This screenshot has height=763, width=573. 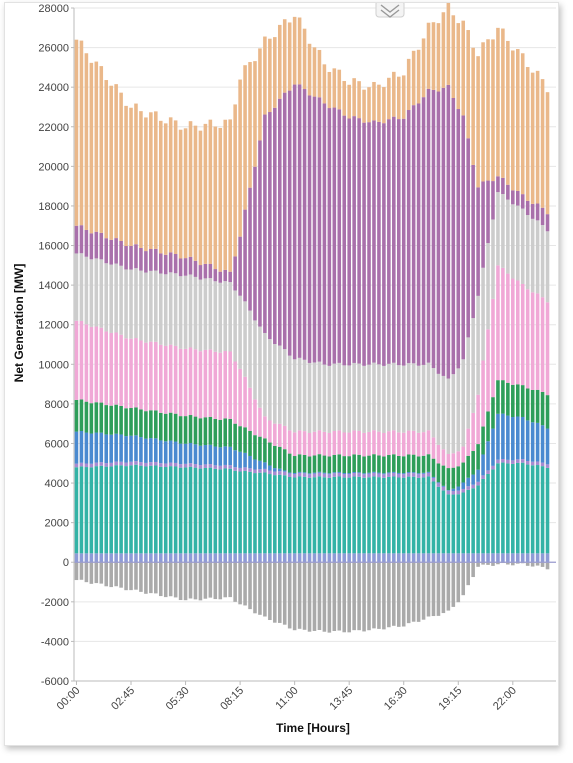 What do you see at coordinates (57, 524) in the screenshot?
I see `y-tick-label: 2000` at bounding box center [57, 524].